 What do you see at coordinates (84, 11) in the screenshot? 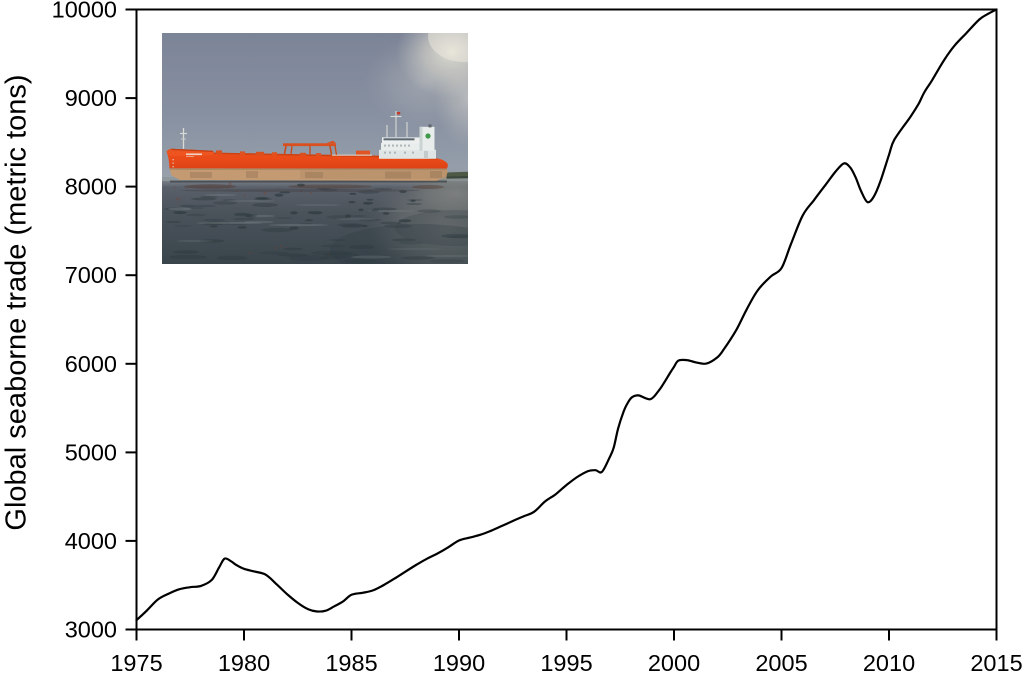
I see `svg-text: 10000` at bounding box center [84, 11].